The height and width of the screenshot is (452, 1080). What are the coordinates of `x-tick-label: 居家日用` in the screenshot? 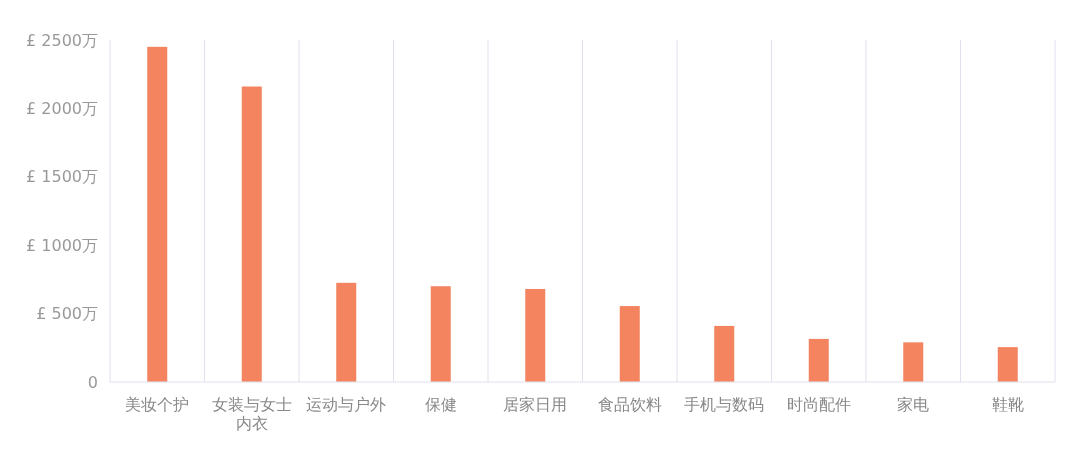 It's located at (535, 404).